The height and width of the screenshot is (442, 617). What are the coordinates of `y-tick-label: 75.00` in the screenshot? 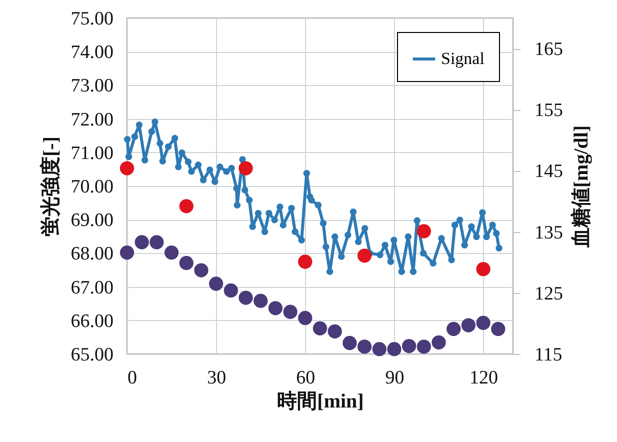 It's located at (92, 19).